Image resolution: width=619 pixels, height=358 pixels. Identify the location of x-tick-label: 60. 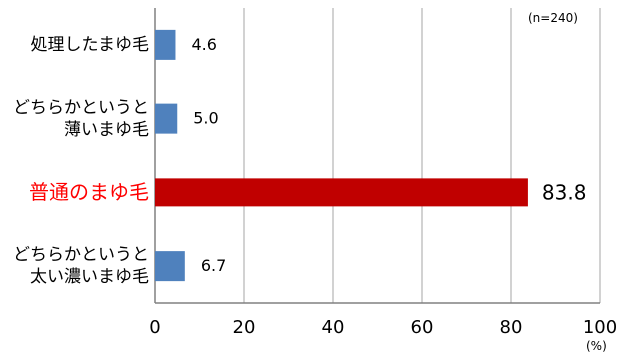
(422, 327).